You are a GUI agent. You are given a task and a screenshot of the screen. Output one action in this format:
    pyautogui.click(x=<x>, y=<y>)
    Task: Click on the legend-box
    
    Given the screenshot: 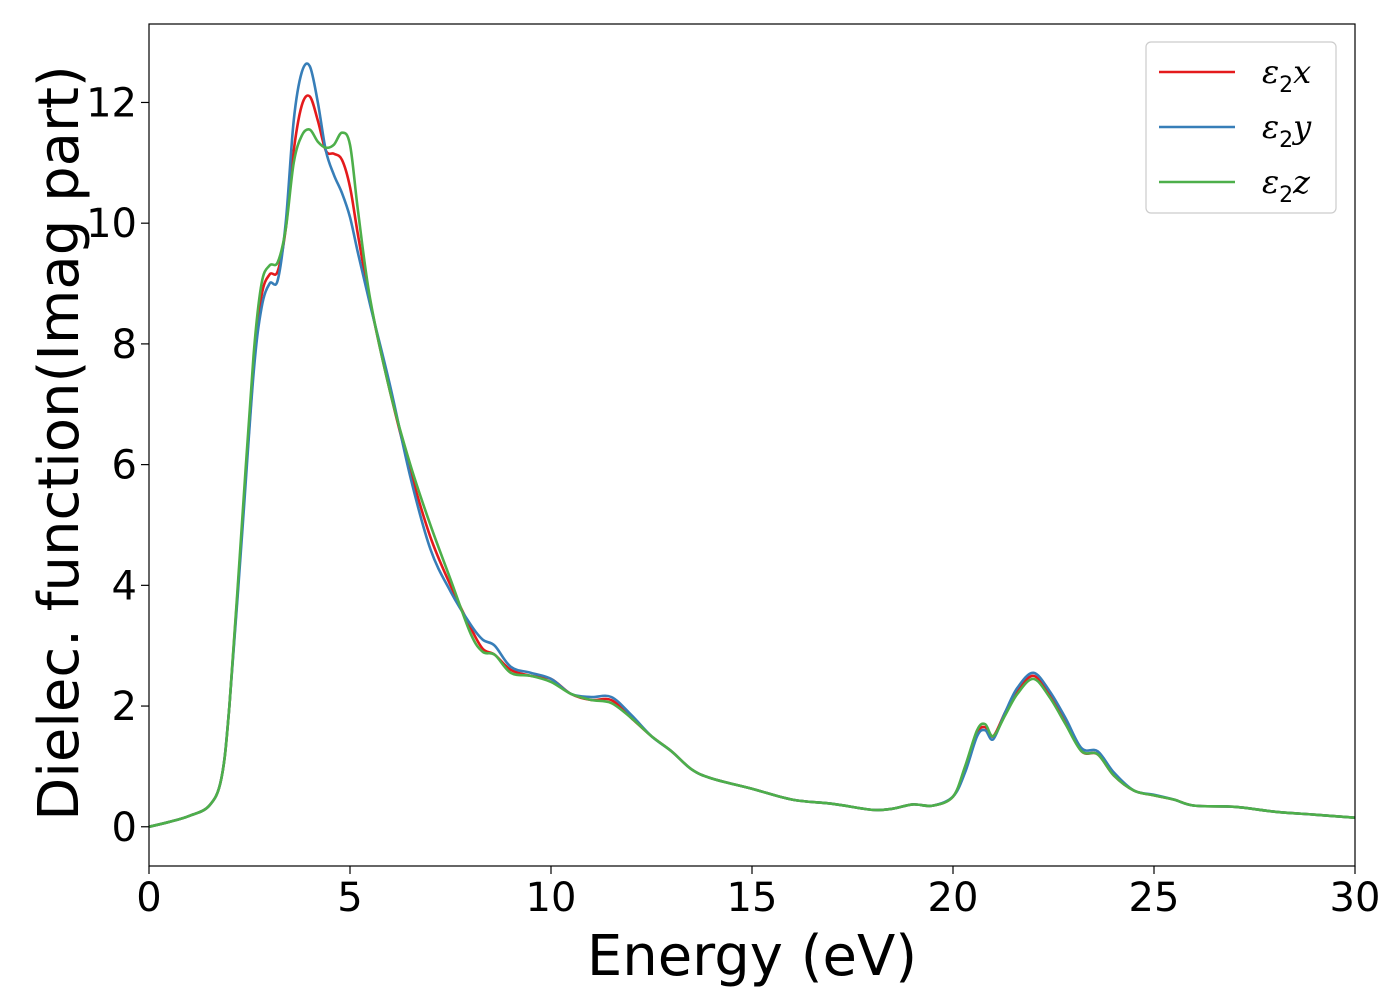 What is the action you would take?
    pyautogui.click(x=1241, y=127)
    